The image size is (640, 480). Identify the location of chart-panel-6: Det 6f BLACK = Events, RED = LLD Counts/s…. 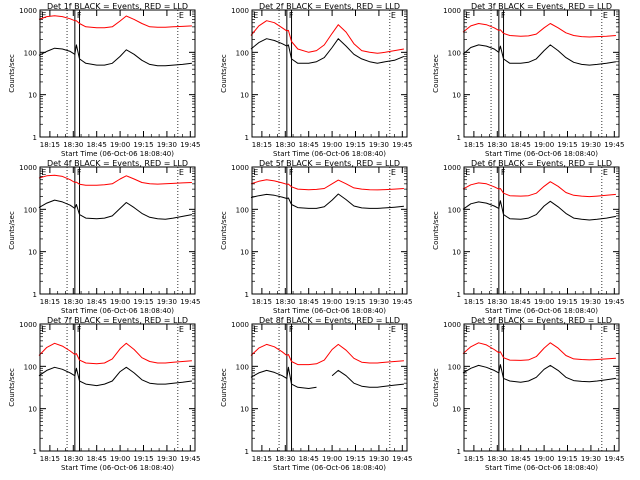
(528, 237).